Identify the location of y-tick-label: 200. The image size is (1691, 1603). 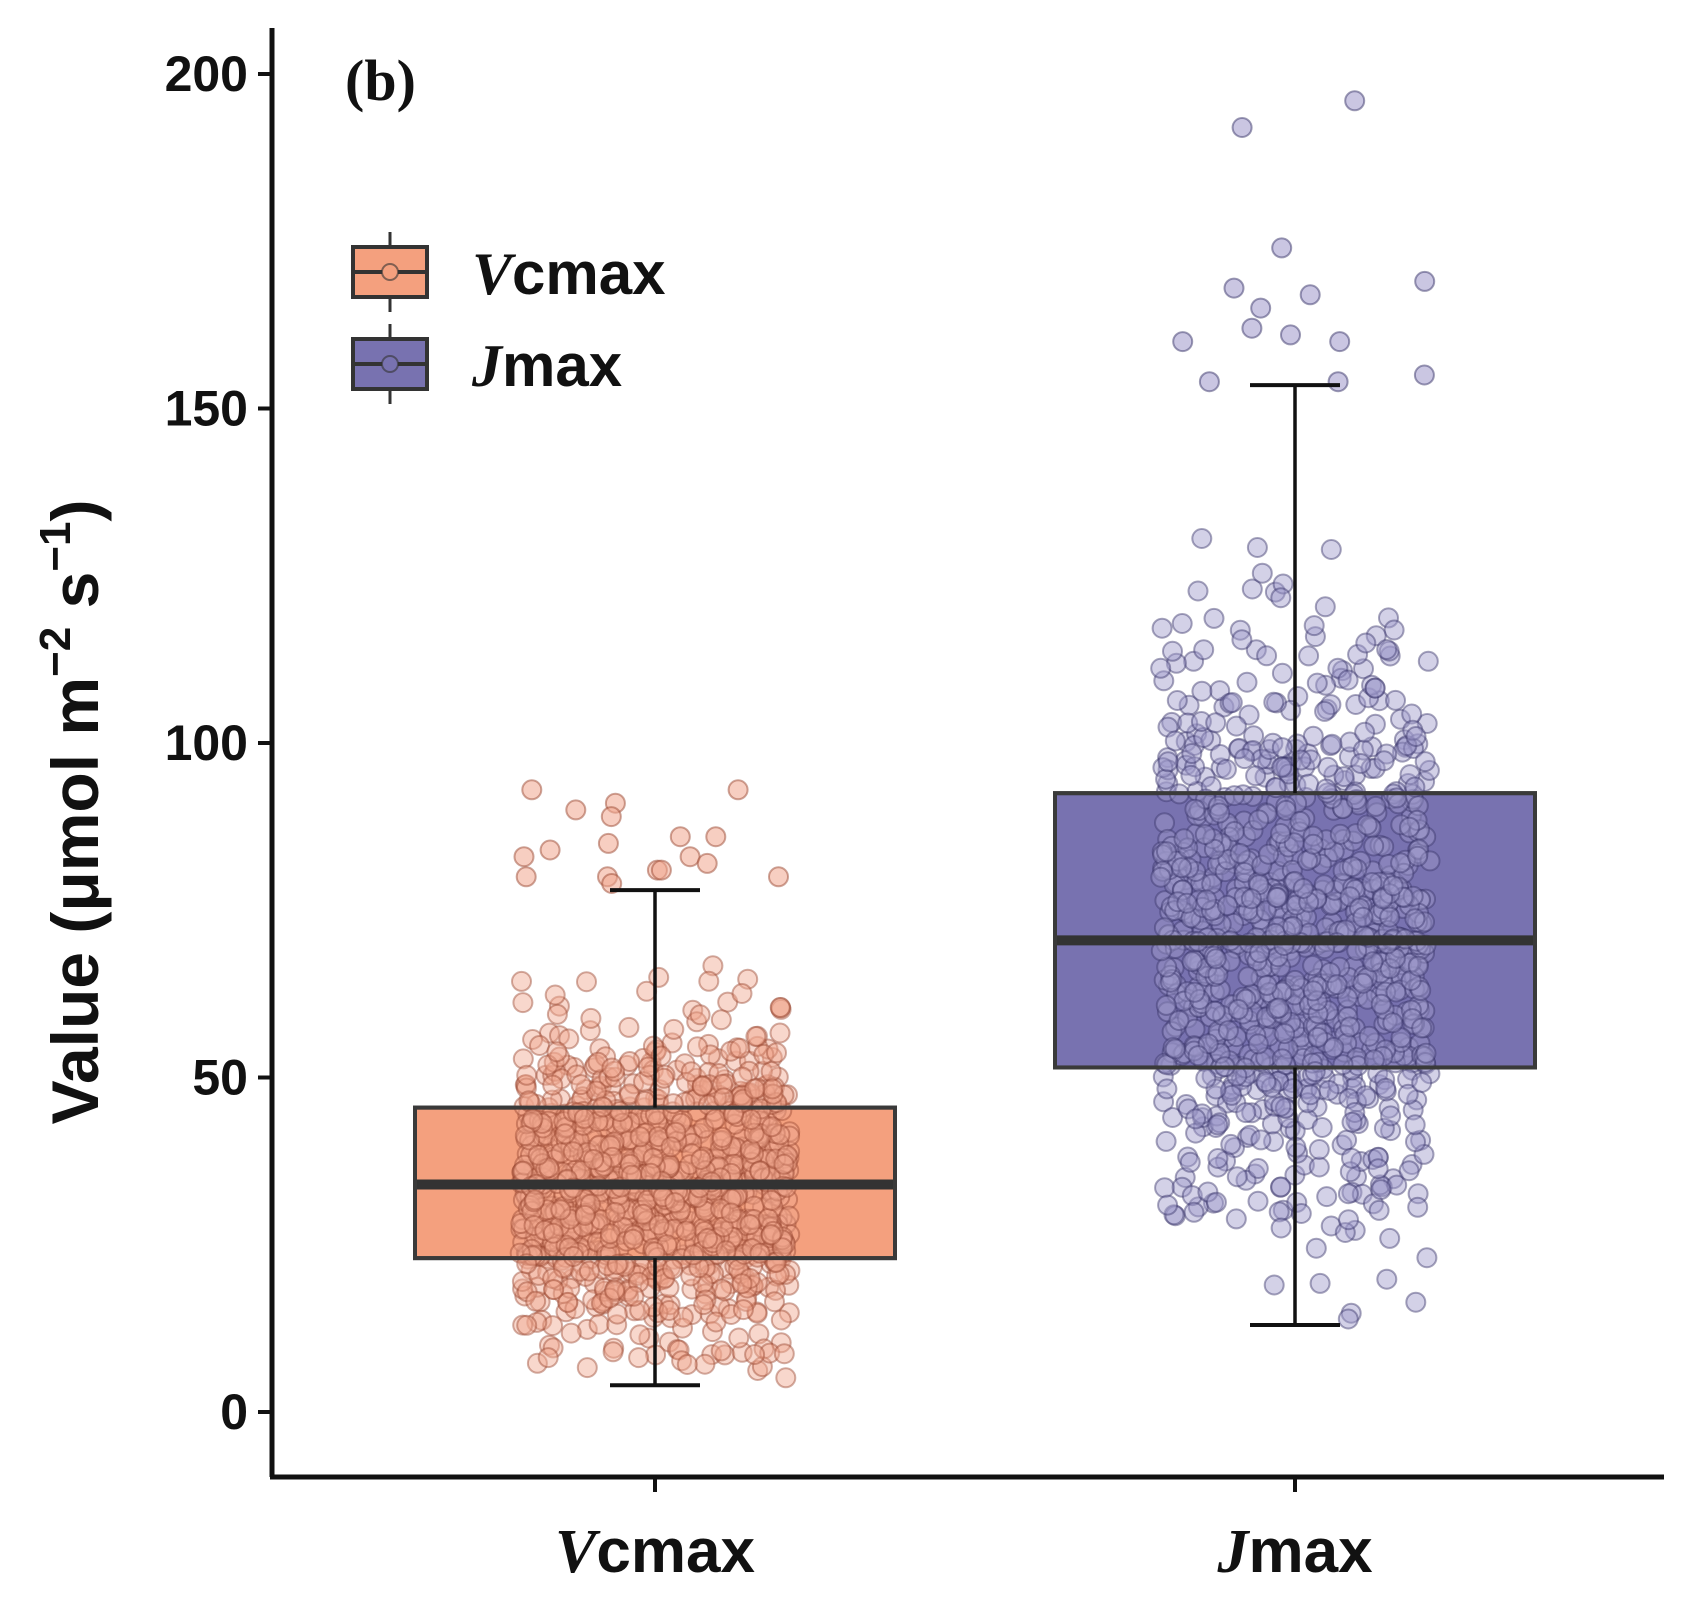
(206, 74).